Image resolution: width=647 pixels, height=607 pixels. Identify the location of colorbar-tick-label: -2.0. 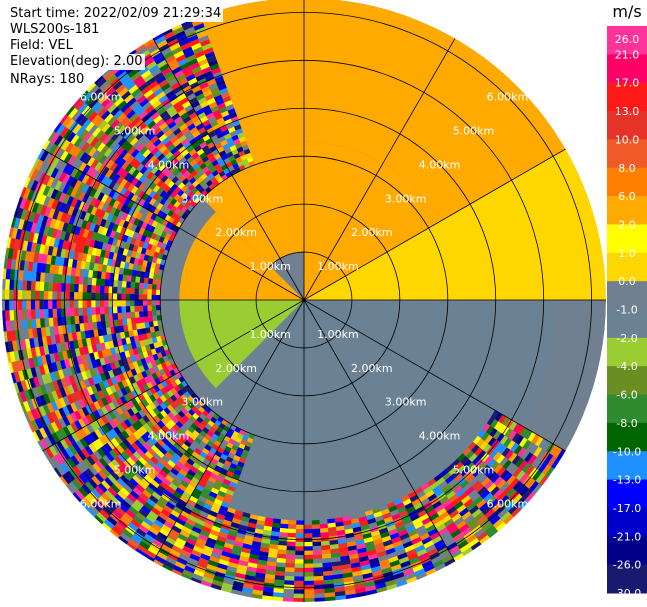
(626, 338).